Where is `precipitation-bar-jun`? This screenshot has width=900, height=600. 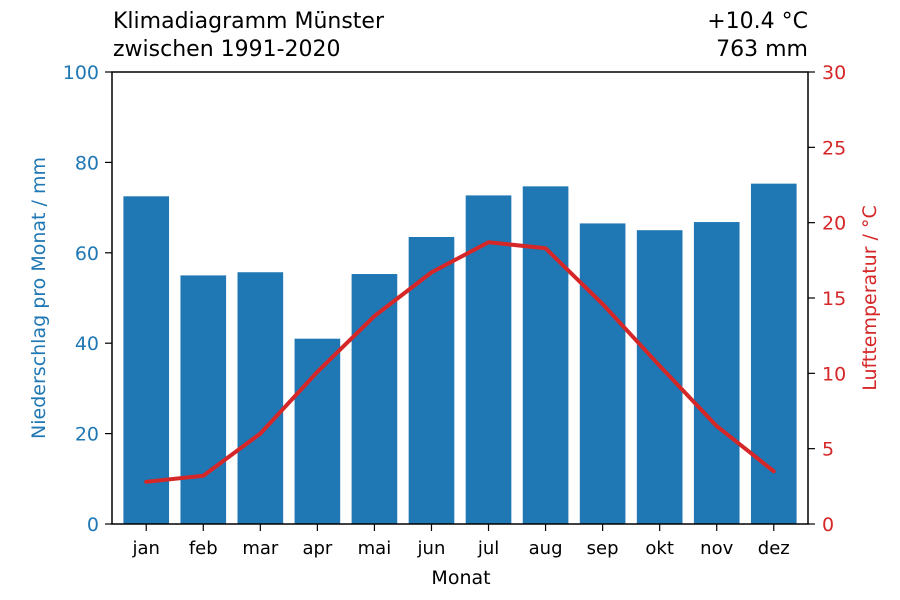 precipitation-bar-jun is located at coordinates (431, 380).